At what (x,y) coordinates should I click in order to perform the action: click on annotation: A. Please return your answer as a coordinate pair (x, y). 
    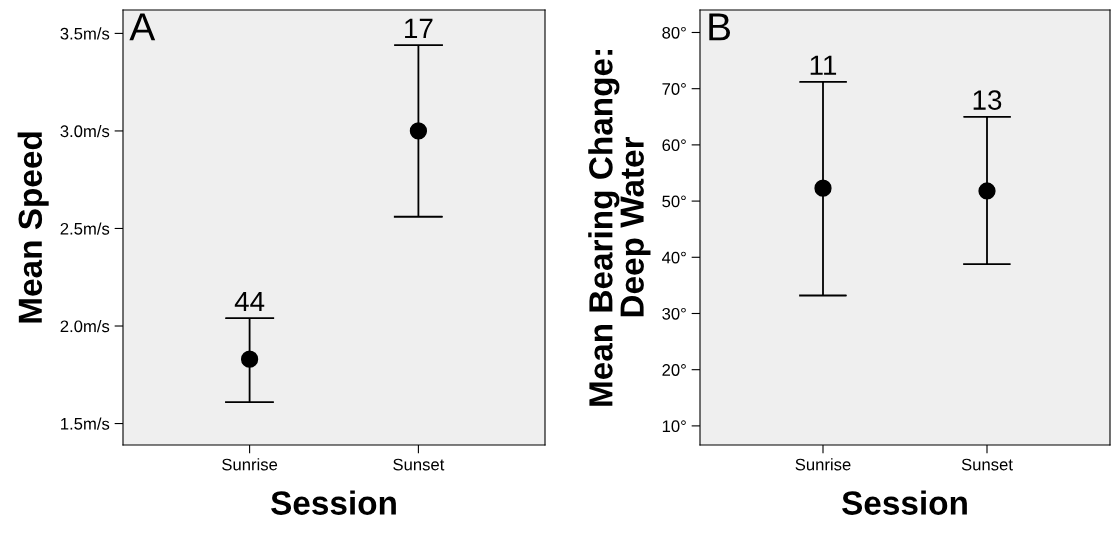
    Looking at the image, I should click on (142, 27).